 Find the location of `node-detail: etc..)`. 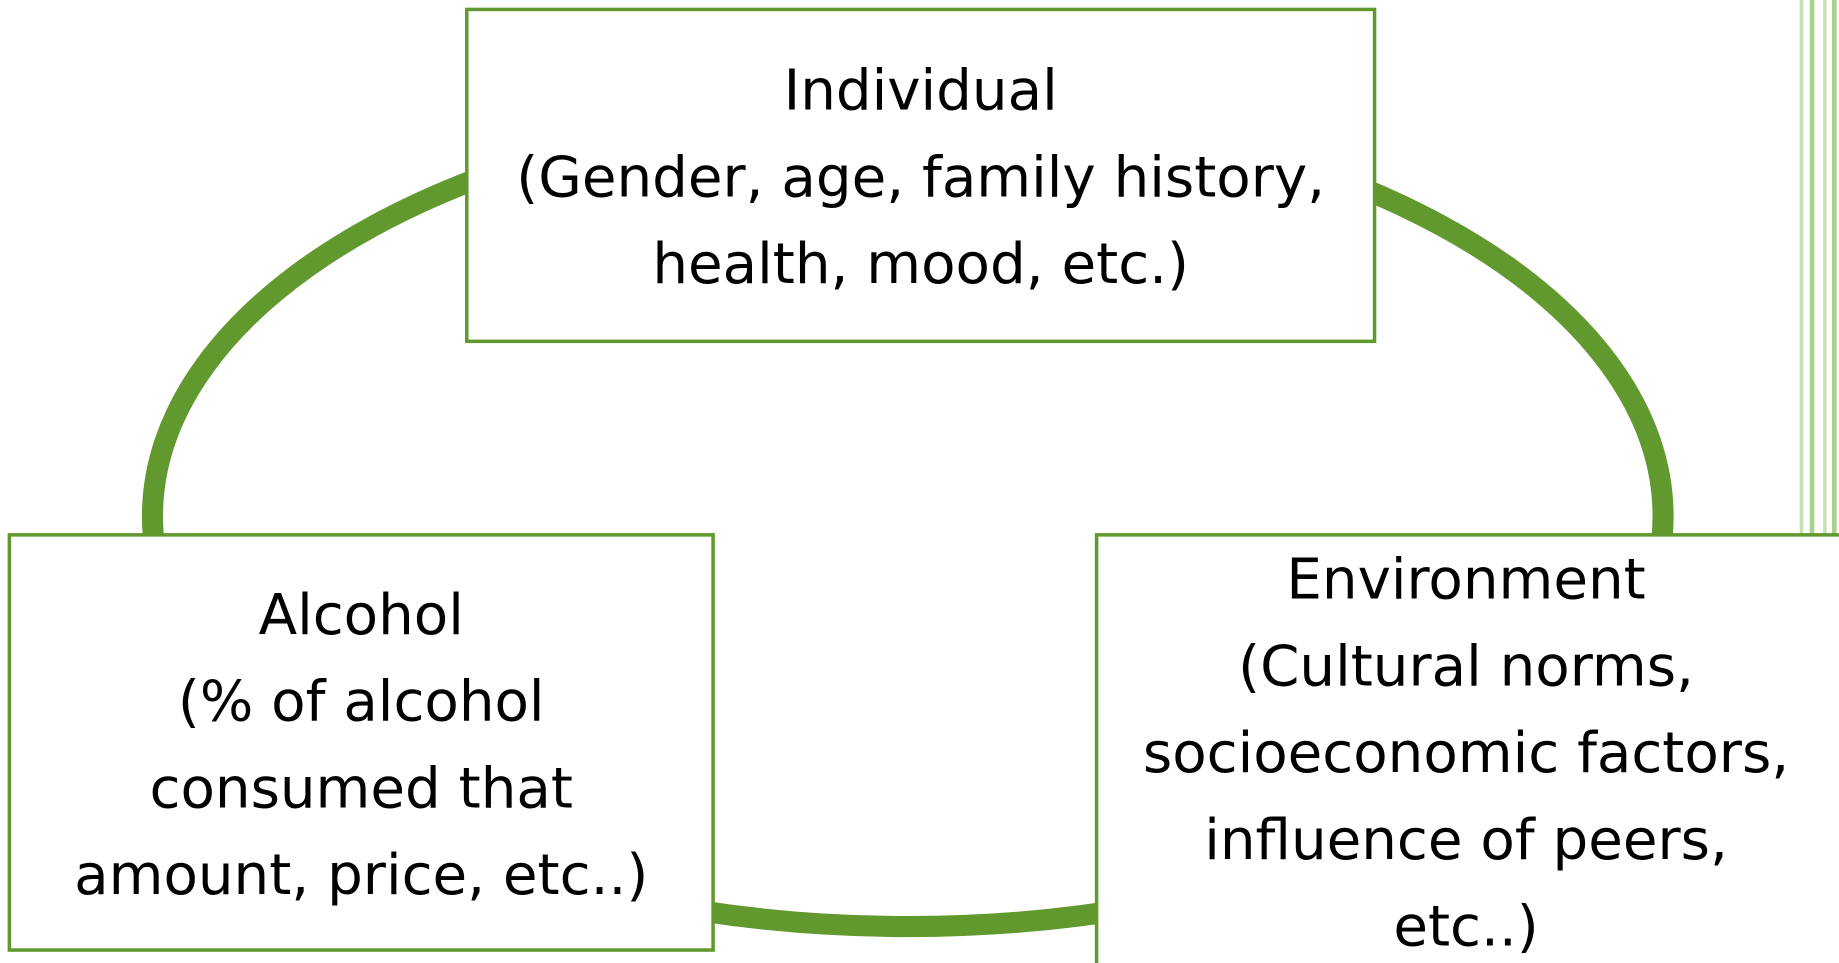

node-detail: etc..) is located at coordinates (1465, 927).